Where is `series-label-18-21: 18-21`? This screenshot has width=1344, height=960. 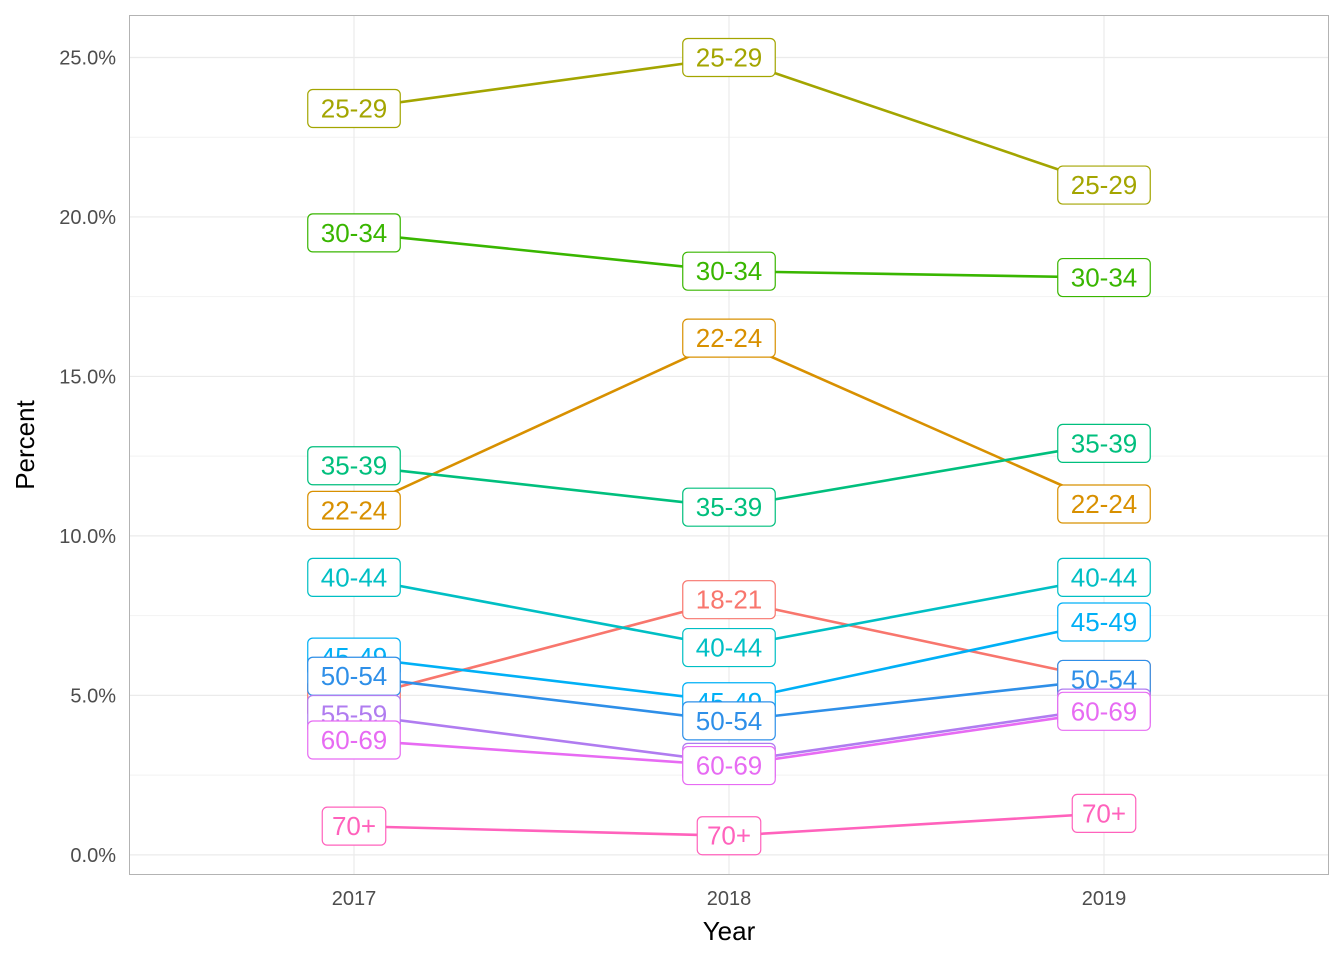 series-label-18-21: 18-21 is located at coordinates (729, 600).